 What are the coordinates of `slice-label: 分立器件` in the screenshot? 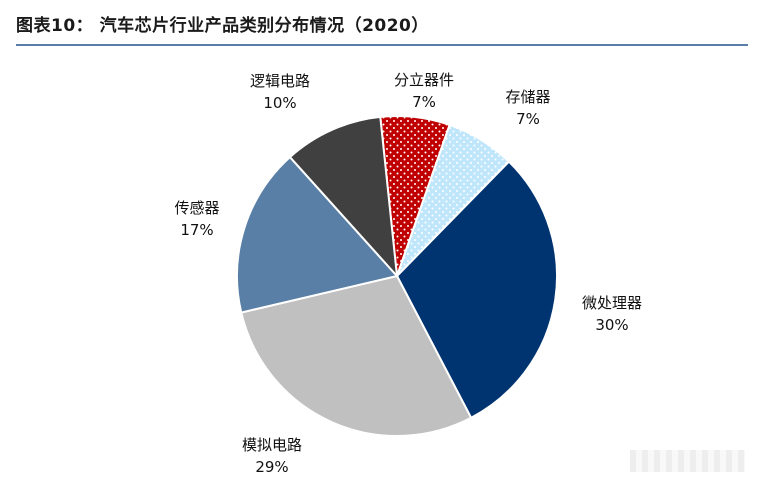 It's located at (424, 80).